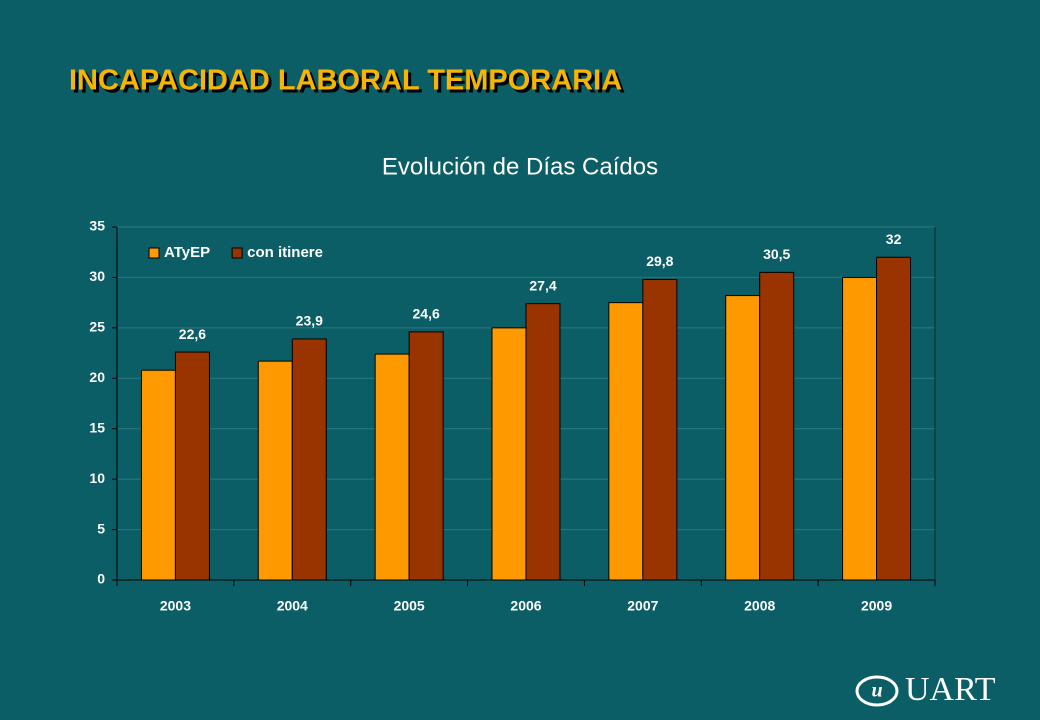  Describe the element at coordinates (950, 689) in the screenshot. I see `logo: UART` at that location.